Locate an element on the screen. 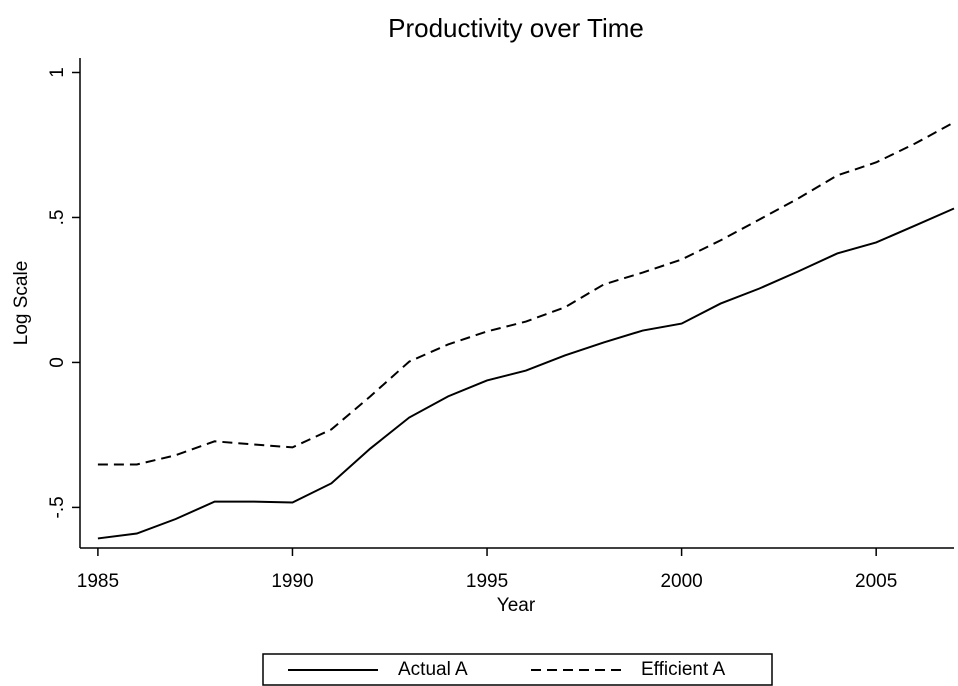 This screenshot has height=686, width=958. x-tick-label: 1990 is located at coordinates (292, 581).